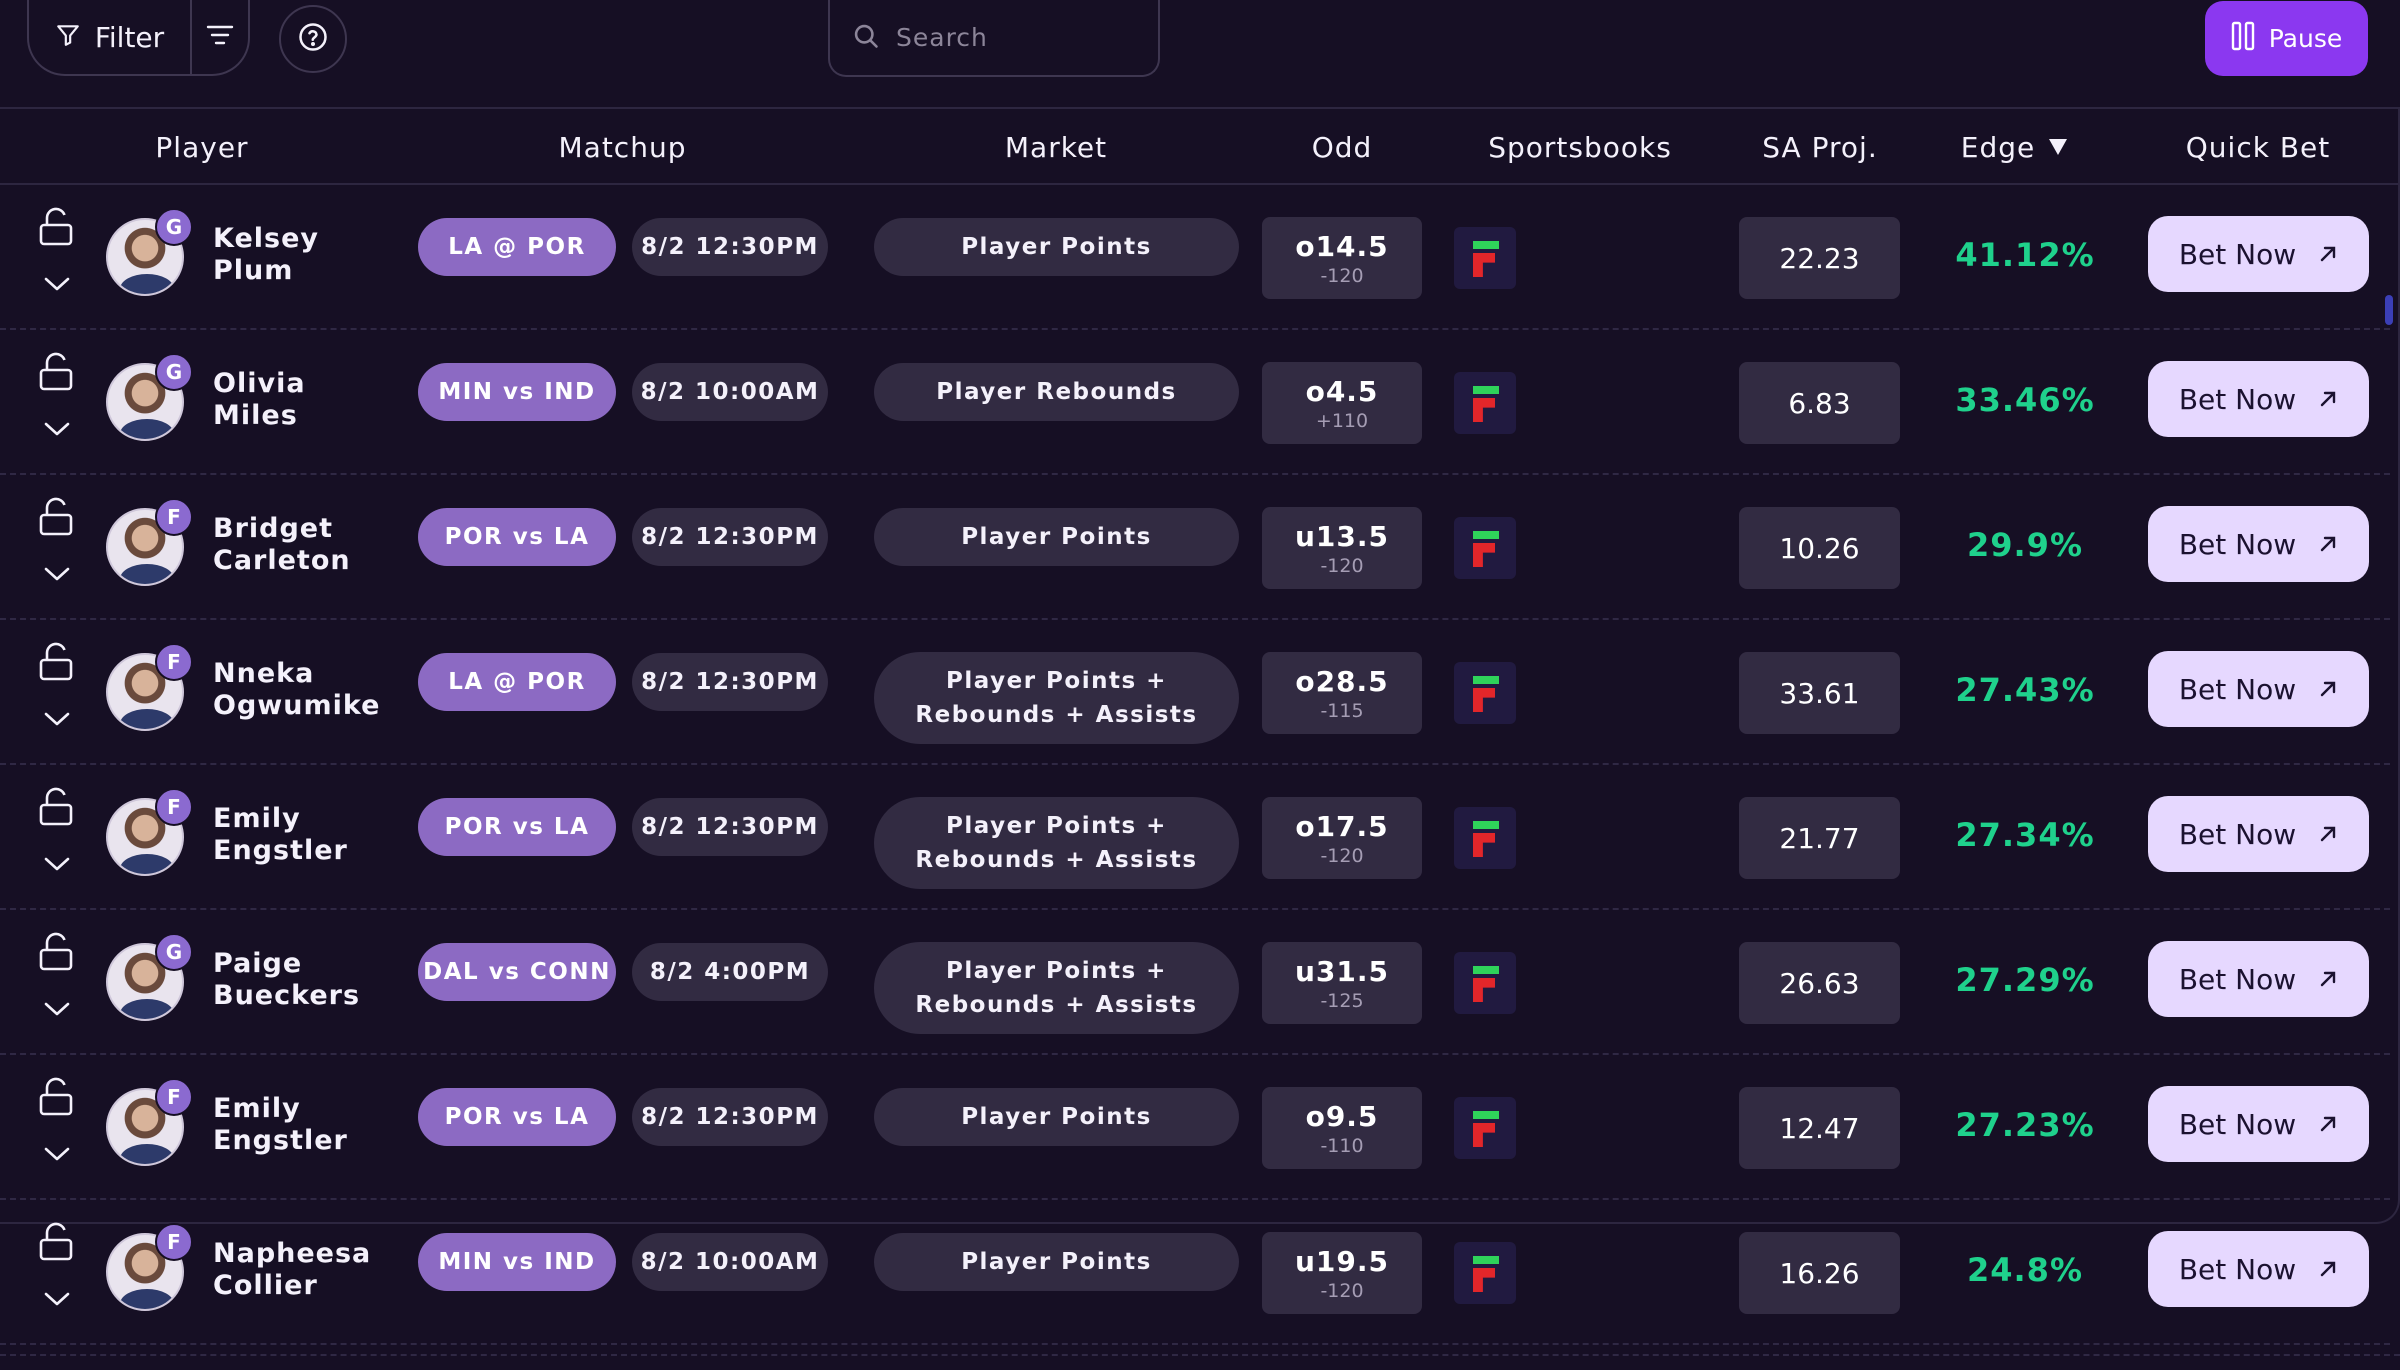  I want to click on sort-lines-icon, so click(220, 37).